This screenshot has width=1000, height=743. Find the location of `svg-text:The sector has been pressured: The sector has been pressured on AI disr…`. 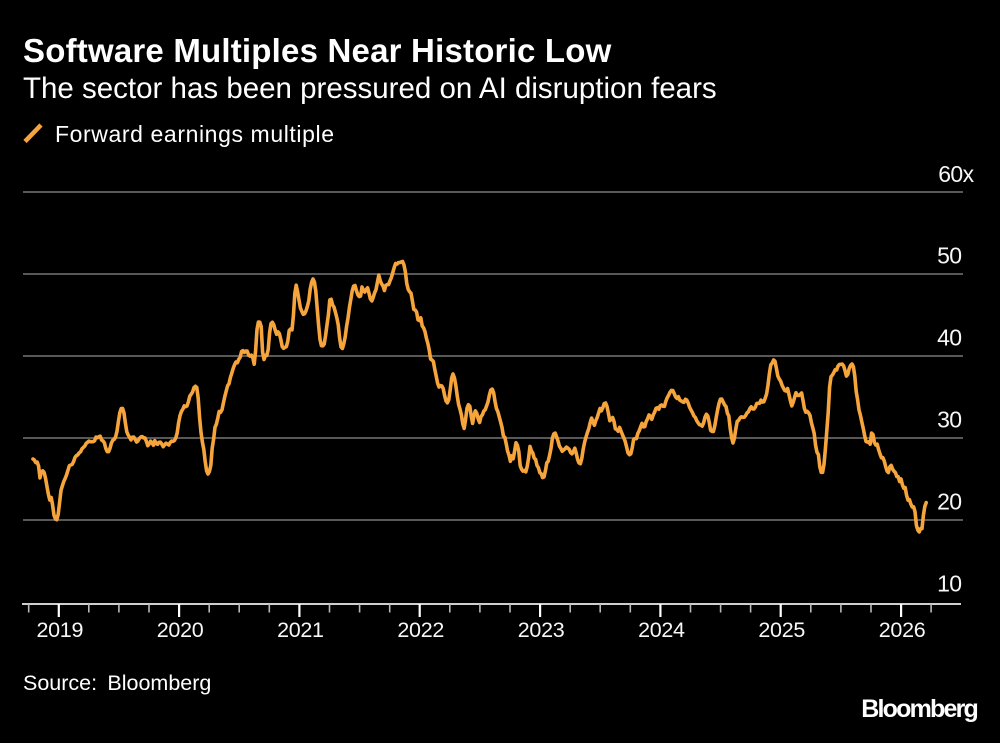

svg-text:The sector has been pressured: The sector has been pressured on AI disr… is located at coordinates (370, 88).